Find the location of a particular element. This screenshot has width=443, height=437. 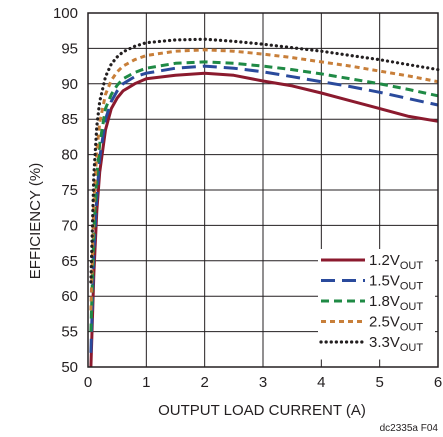

figure-code: dc2335a F04 is located at coordinates (409, 428).